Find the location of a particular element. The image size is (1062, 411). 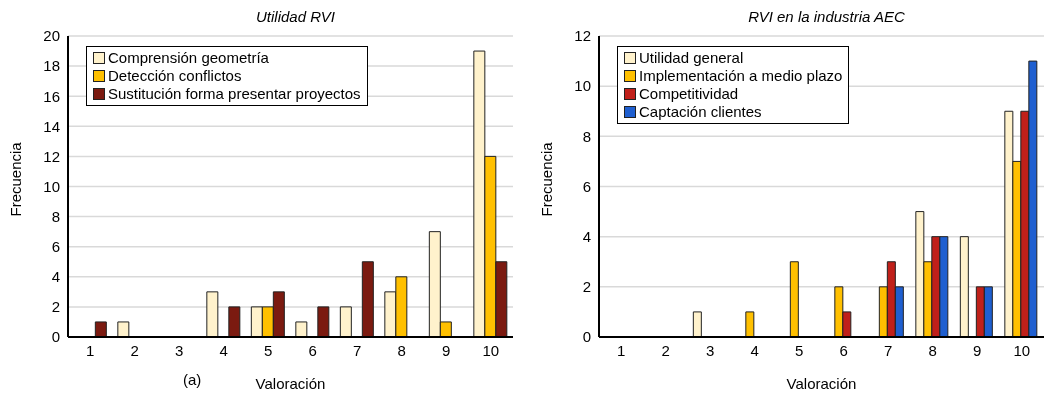

legend-label: Comprensión geometría is located at coordinates (188, 58).